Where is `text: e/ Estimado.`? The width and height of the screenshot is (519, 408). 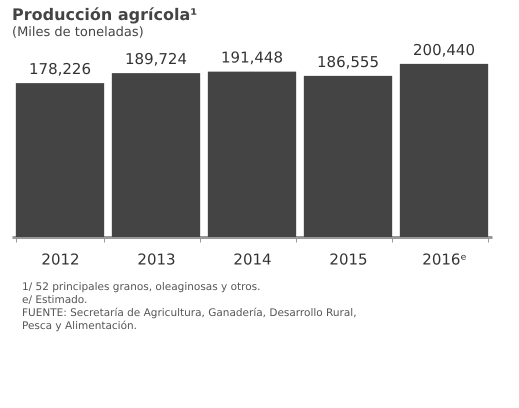
text: e/ Estimado. is located at coordinates (55, 300).